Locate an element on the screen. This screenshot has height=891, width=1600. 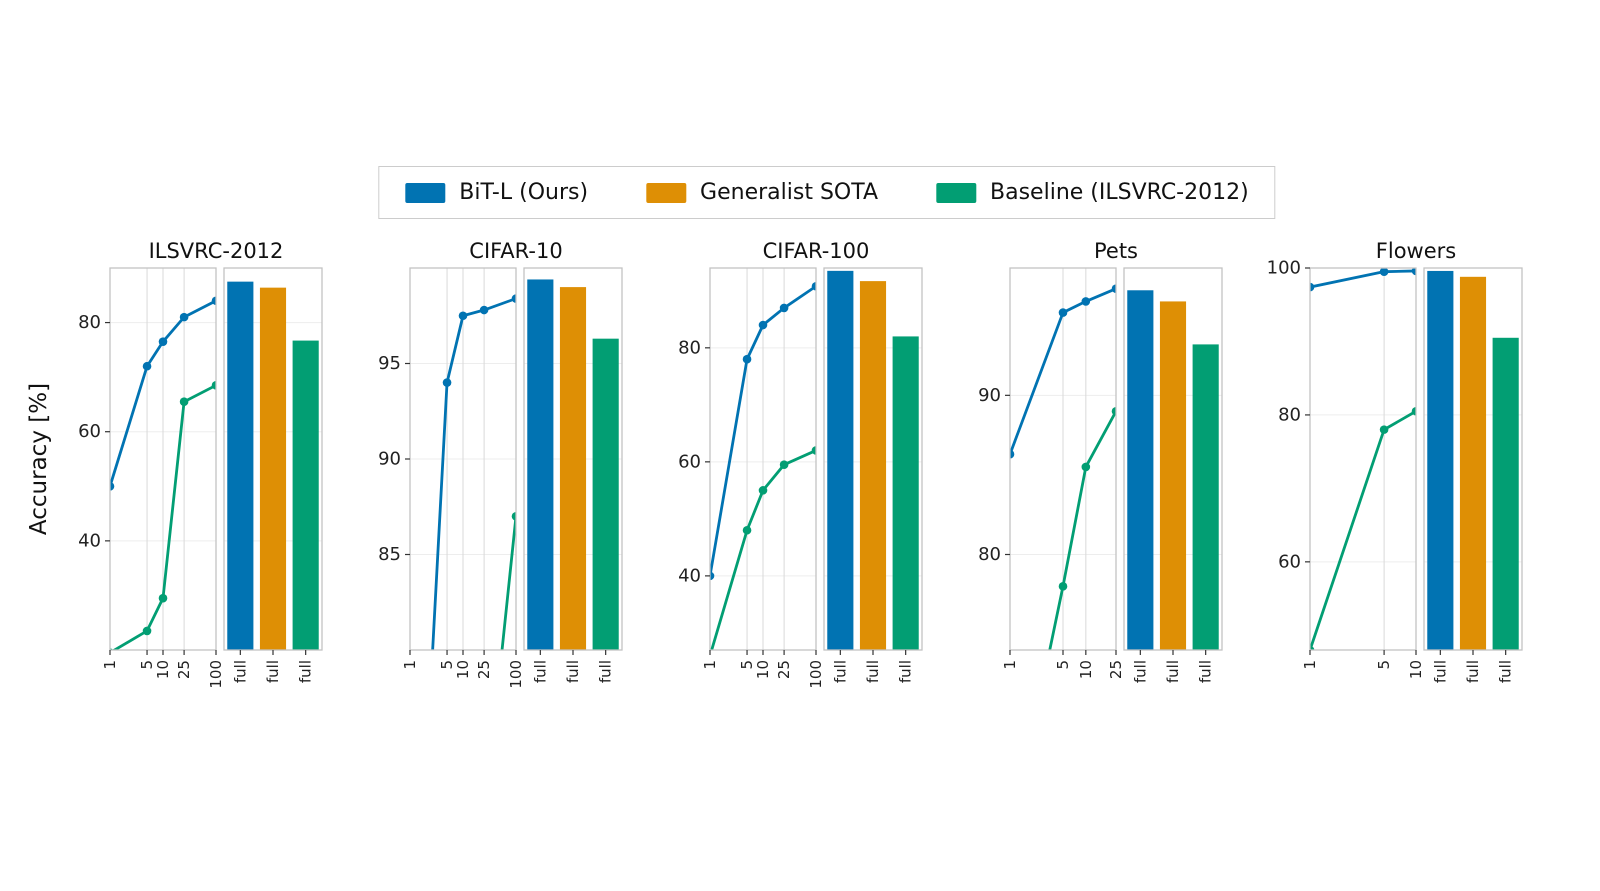
legend-label: Generalist SOTA is located at coordinates (789, 192).